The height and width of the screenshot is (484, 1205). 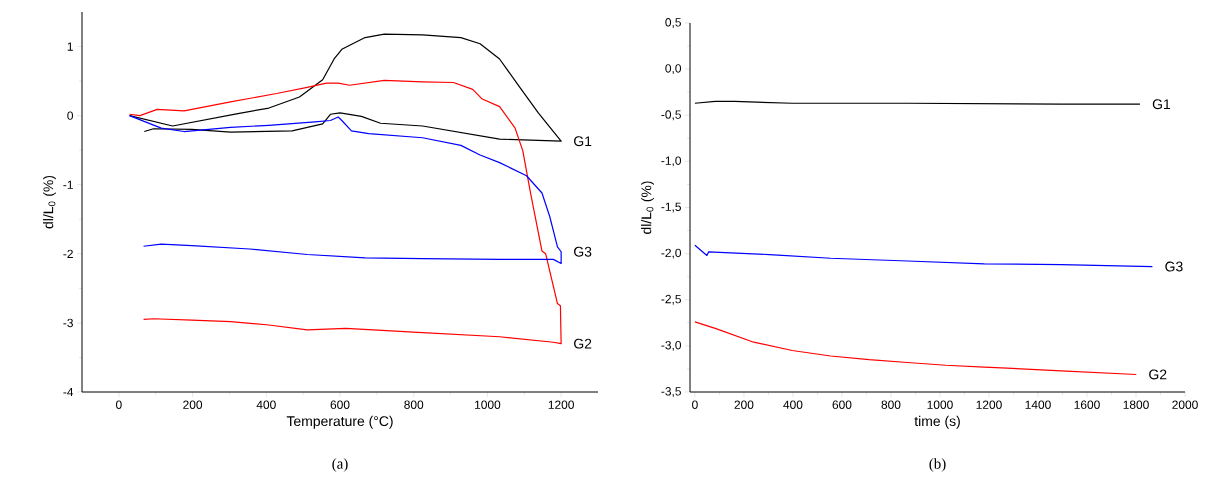 I want to click on y-tick-label: 0,5, so click(x=673, y=23).